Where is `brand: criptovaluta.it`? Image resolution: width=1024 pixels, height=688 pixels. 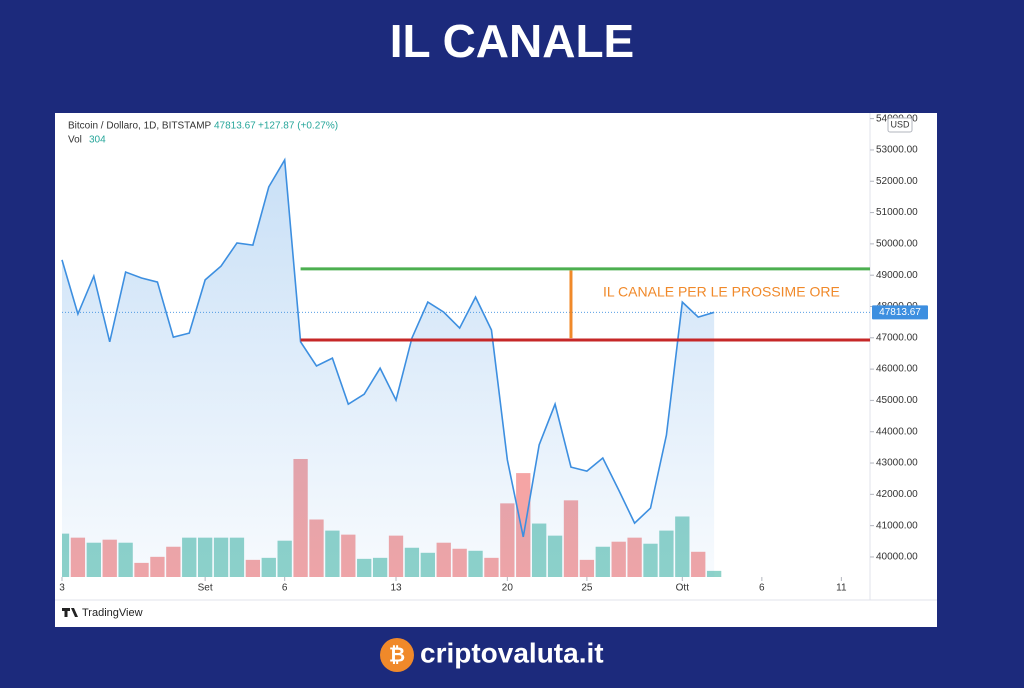
brand: criptovaluta.it is located at coordinates (512, 652).